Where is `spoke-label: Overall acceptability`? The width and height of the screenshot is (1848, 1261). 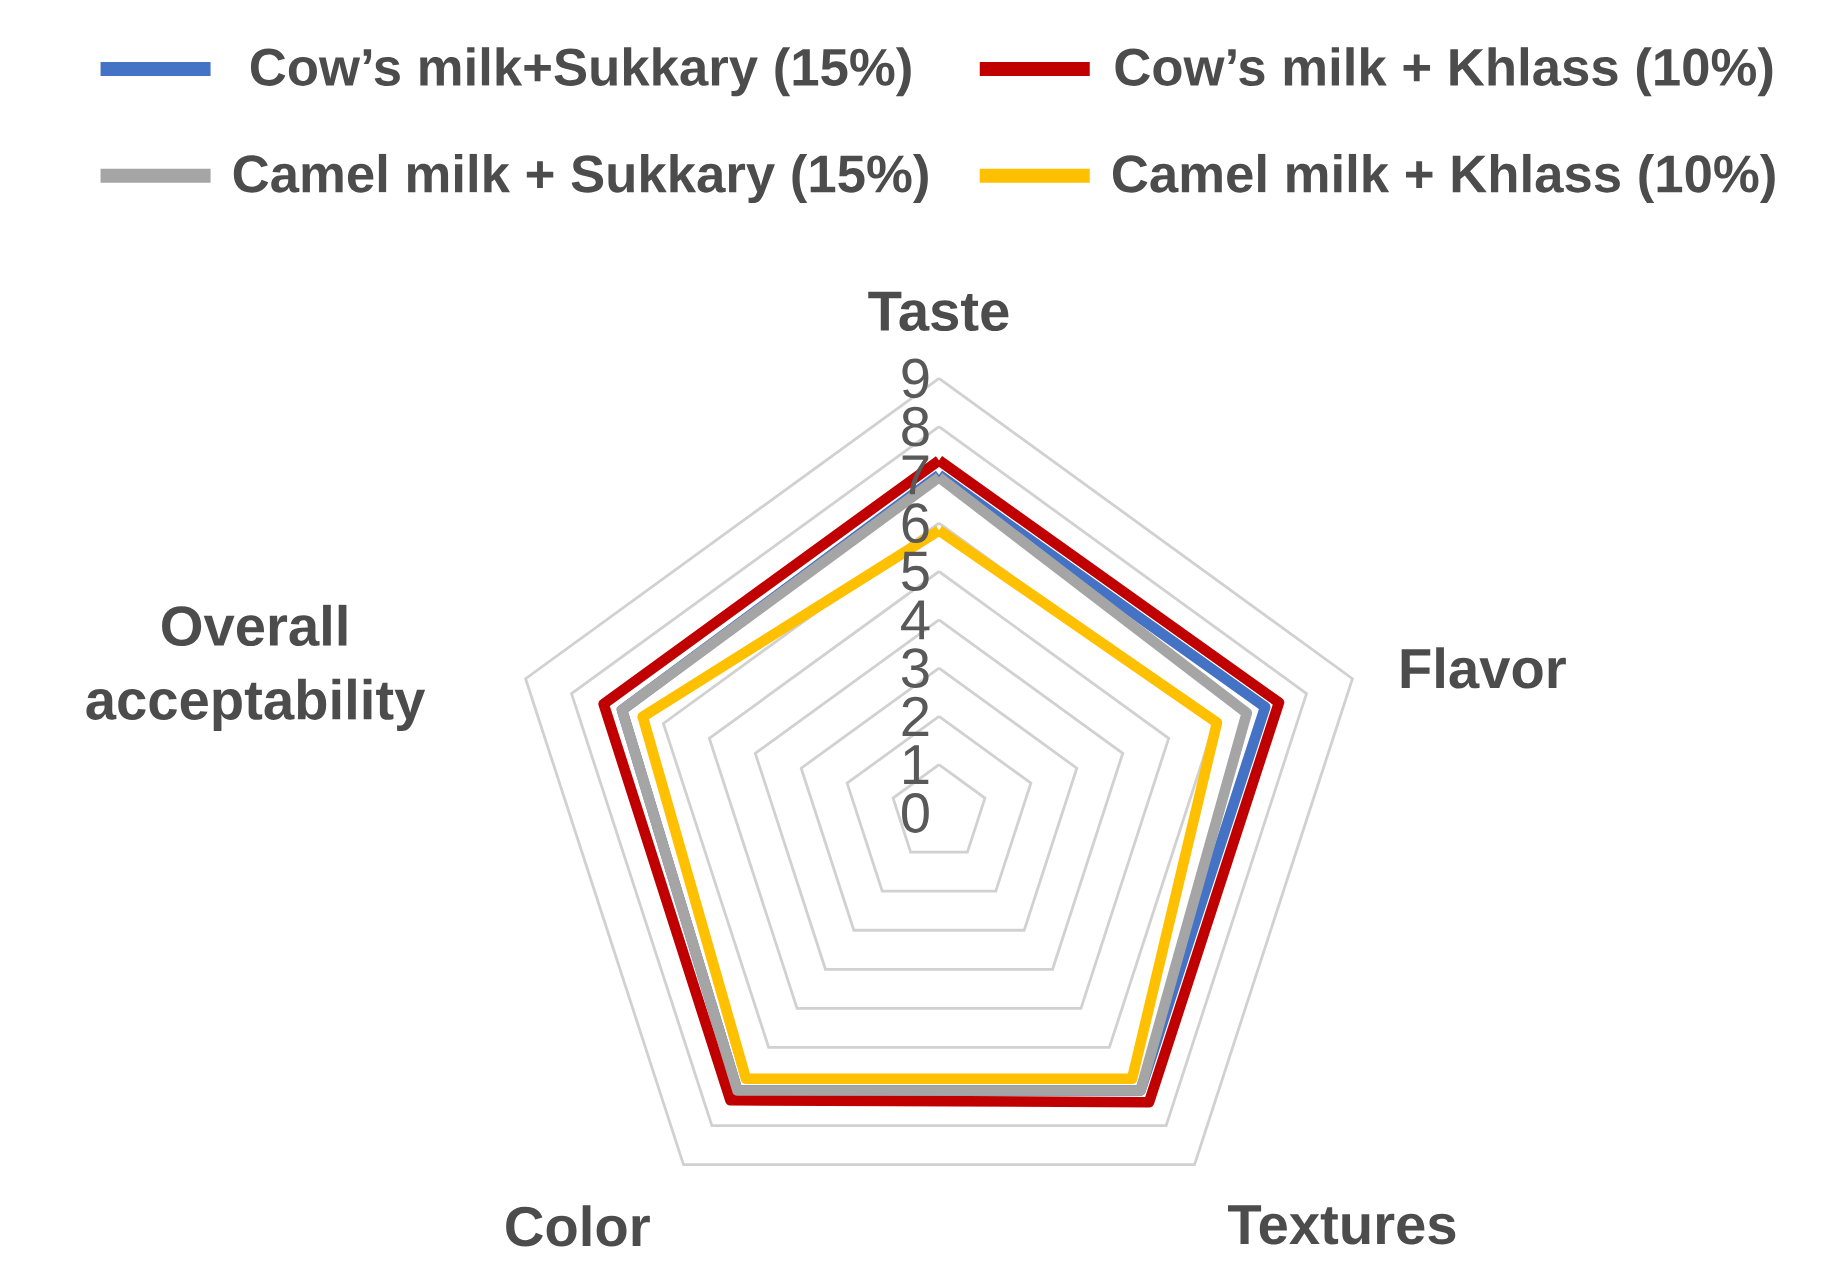 spoke-label: Overall acceptability is located at coordinates (256, 668).